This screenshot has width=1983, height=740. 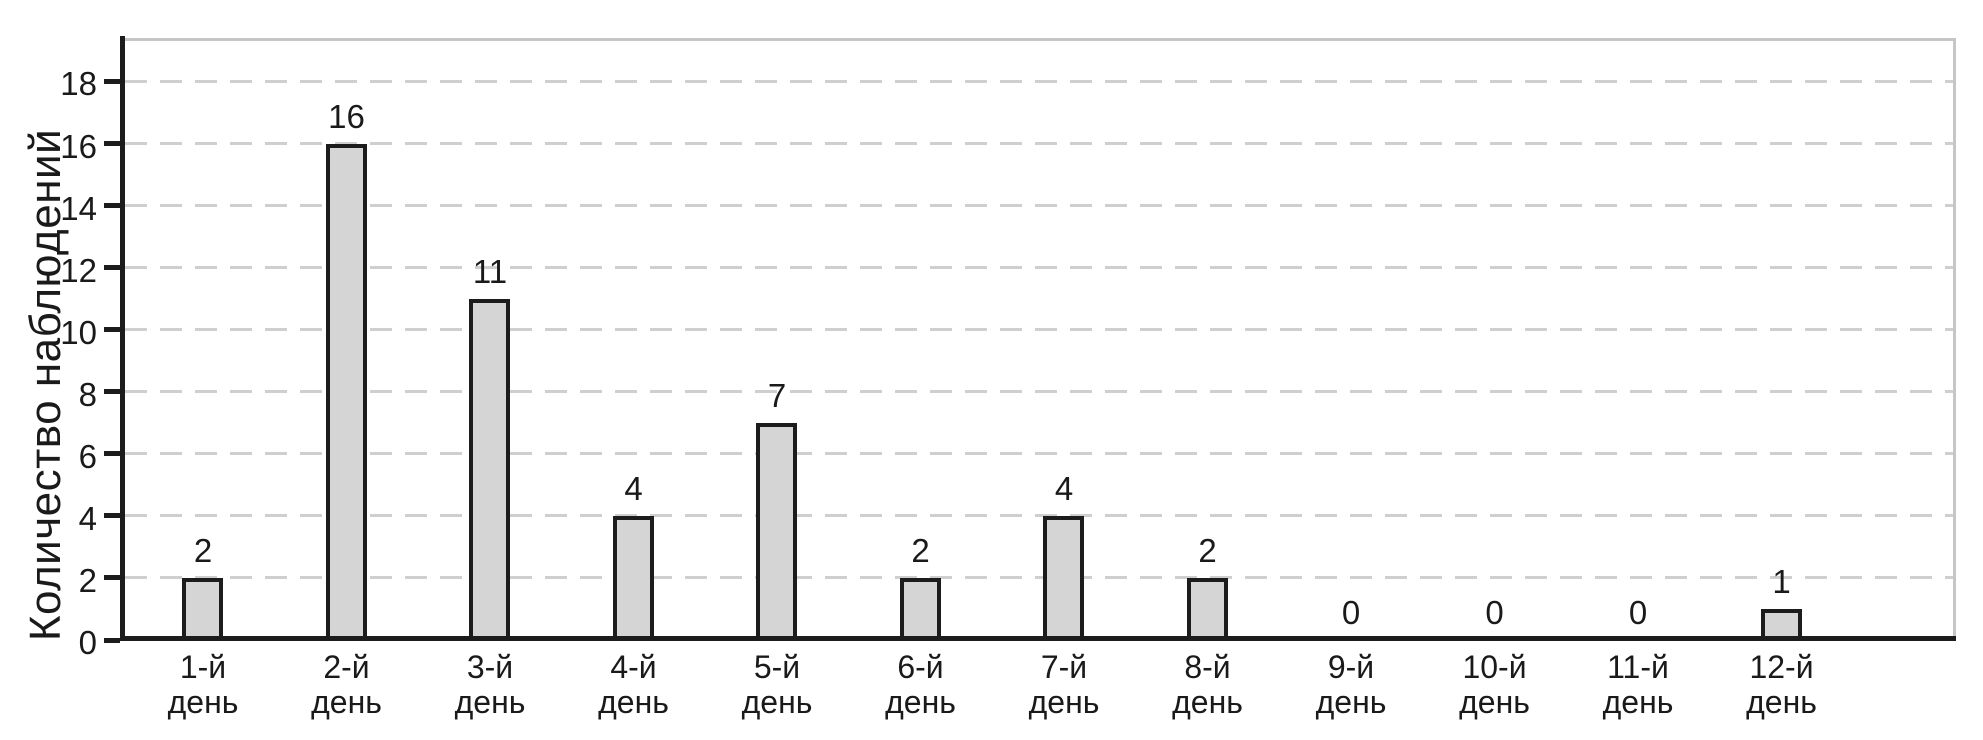 I want to click on x-tick-label-line1: 10-й, so click(x=1494, y=667).